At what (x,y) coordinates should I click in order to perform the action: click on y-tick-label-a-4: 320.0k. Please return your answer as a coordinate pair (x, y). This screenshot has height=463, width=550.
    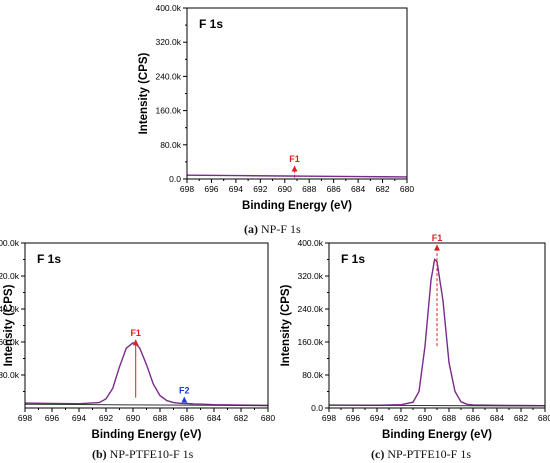
    Looking at the image, I should click on (168, 42).